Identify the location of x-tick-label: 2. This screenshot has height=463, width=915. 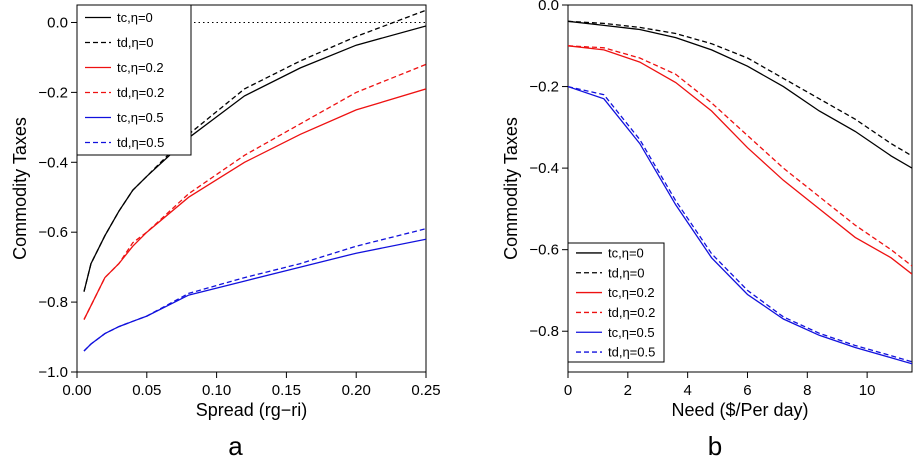
(628, 390).